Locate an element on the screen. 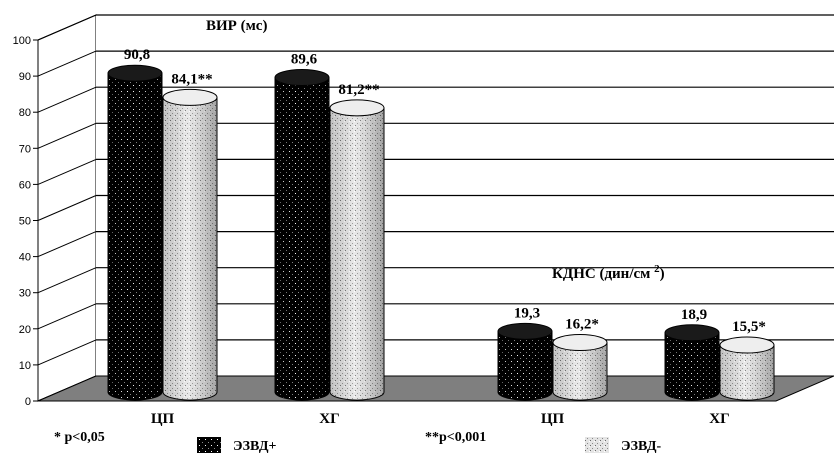 This screenshot has width=834, height=454. data-label: 18,9 is located at coordinates (694, 315).